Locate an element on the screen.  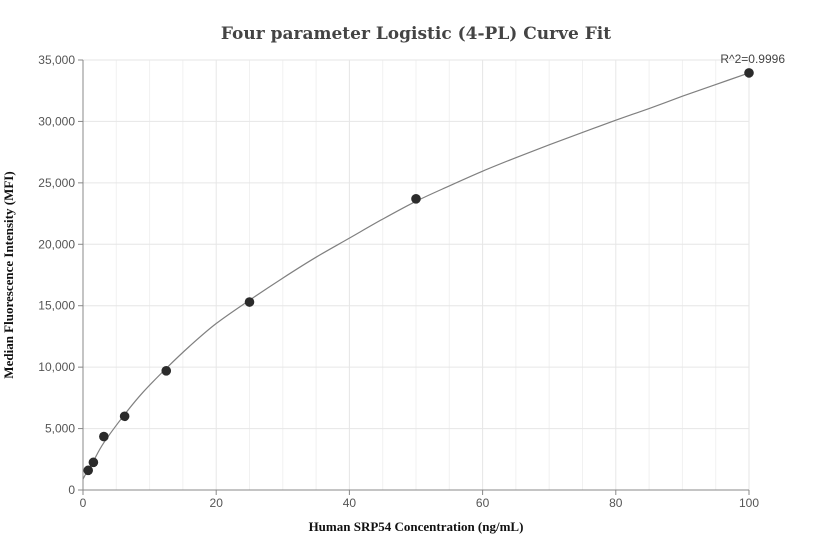
x-tick-label: 80 is located at coordinates (616, 503).